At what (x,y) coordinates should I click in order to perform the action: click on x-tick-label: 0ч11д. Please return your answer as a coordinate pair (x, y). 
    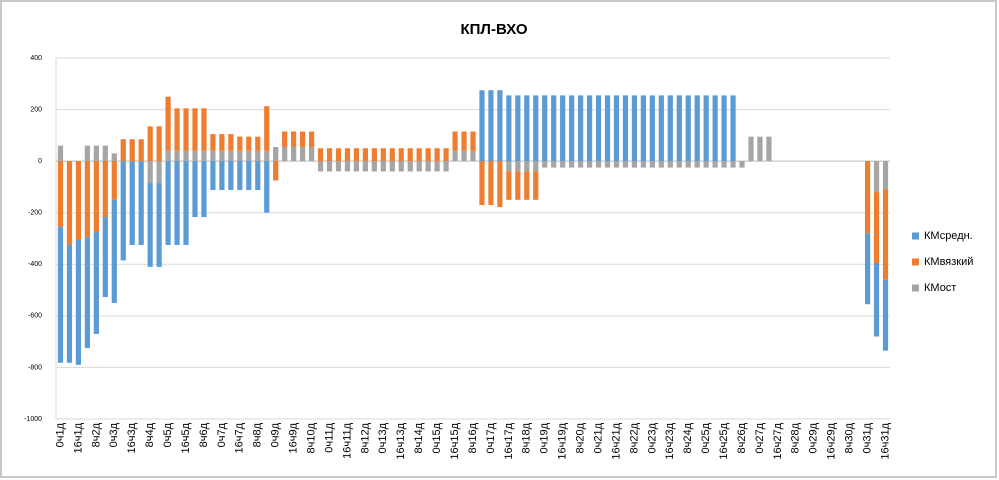
    Looking at the image, I should click on (329, 437).